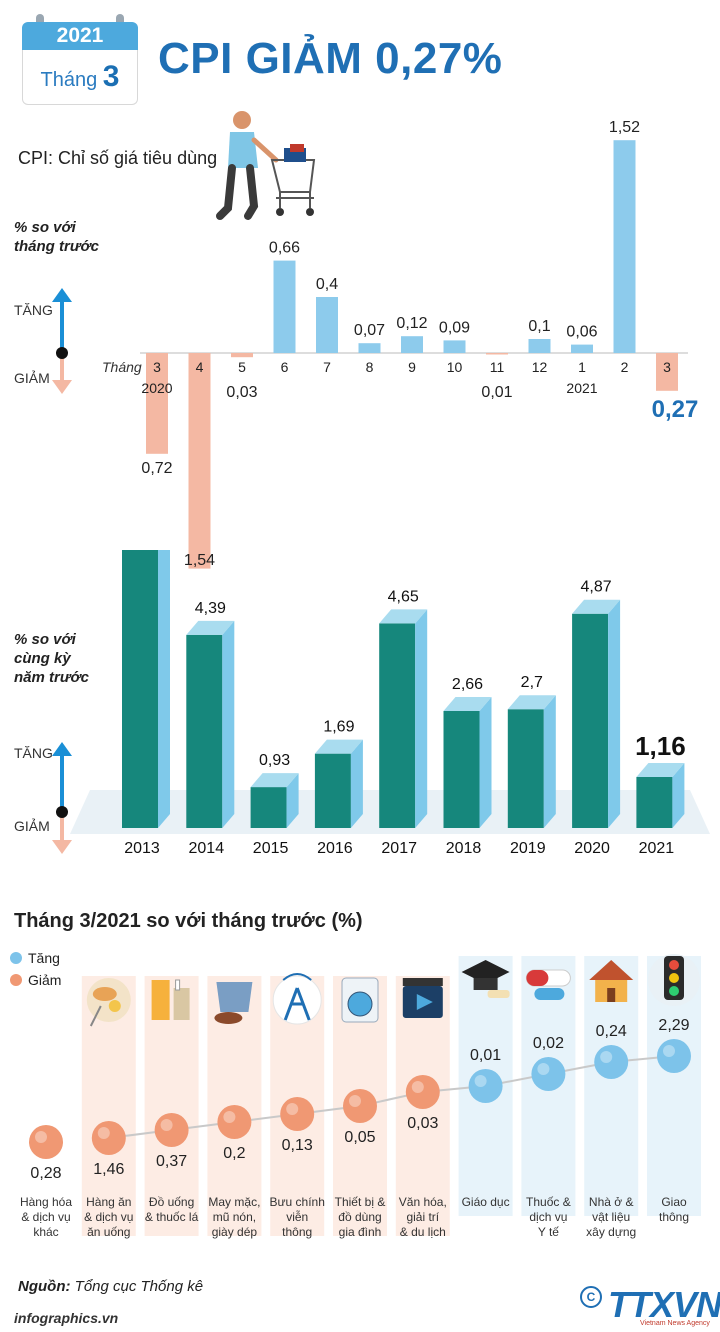 This screenshot has width=720, height=1332. What do you see at coordinates (581, 332) in the screenshot?
I see `mom-value-label: 0,06` at bounding box center [581, 332].